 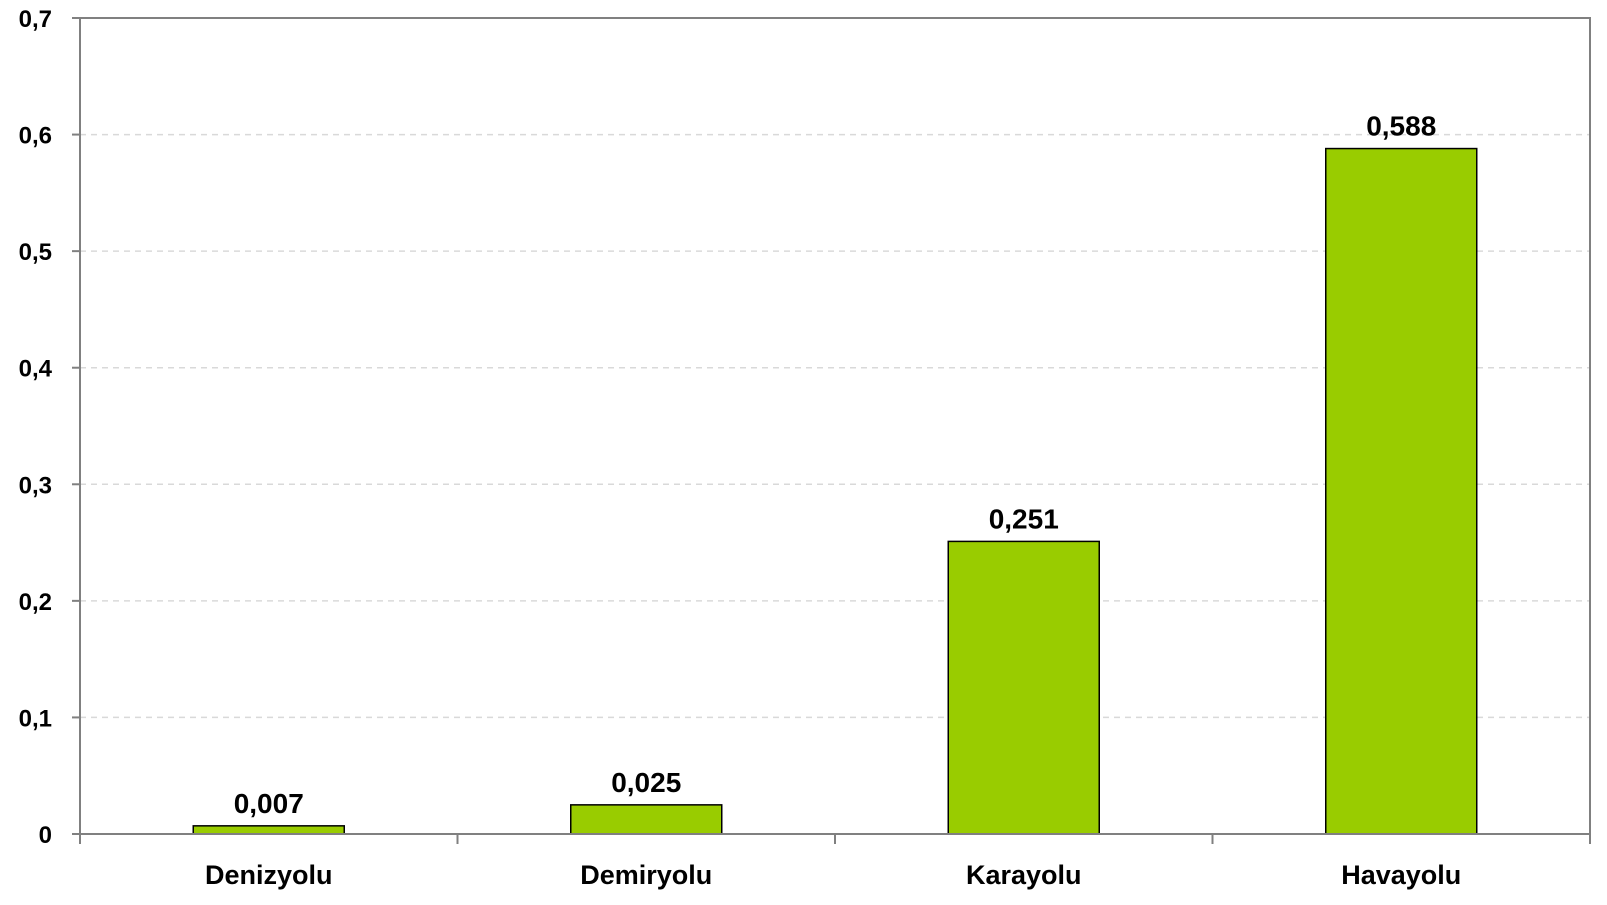 What do you see at coordinates (1024, 875) in the screenshot?
I see `x-category-label: Karayolu` at bounding box center [1024, 875].